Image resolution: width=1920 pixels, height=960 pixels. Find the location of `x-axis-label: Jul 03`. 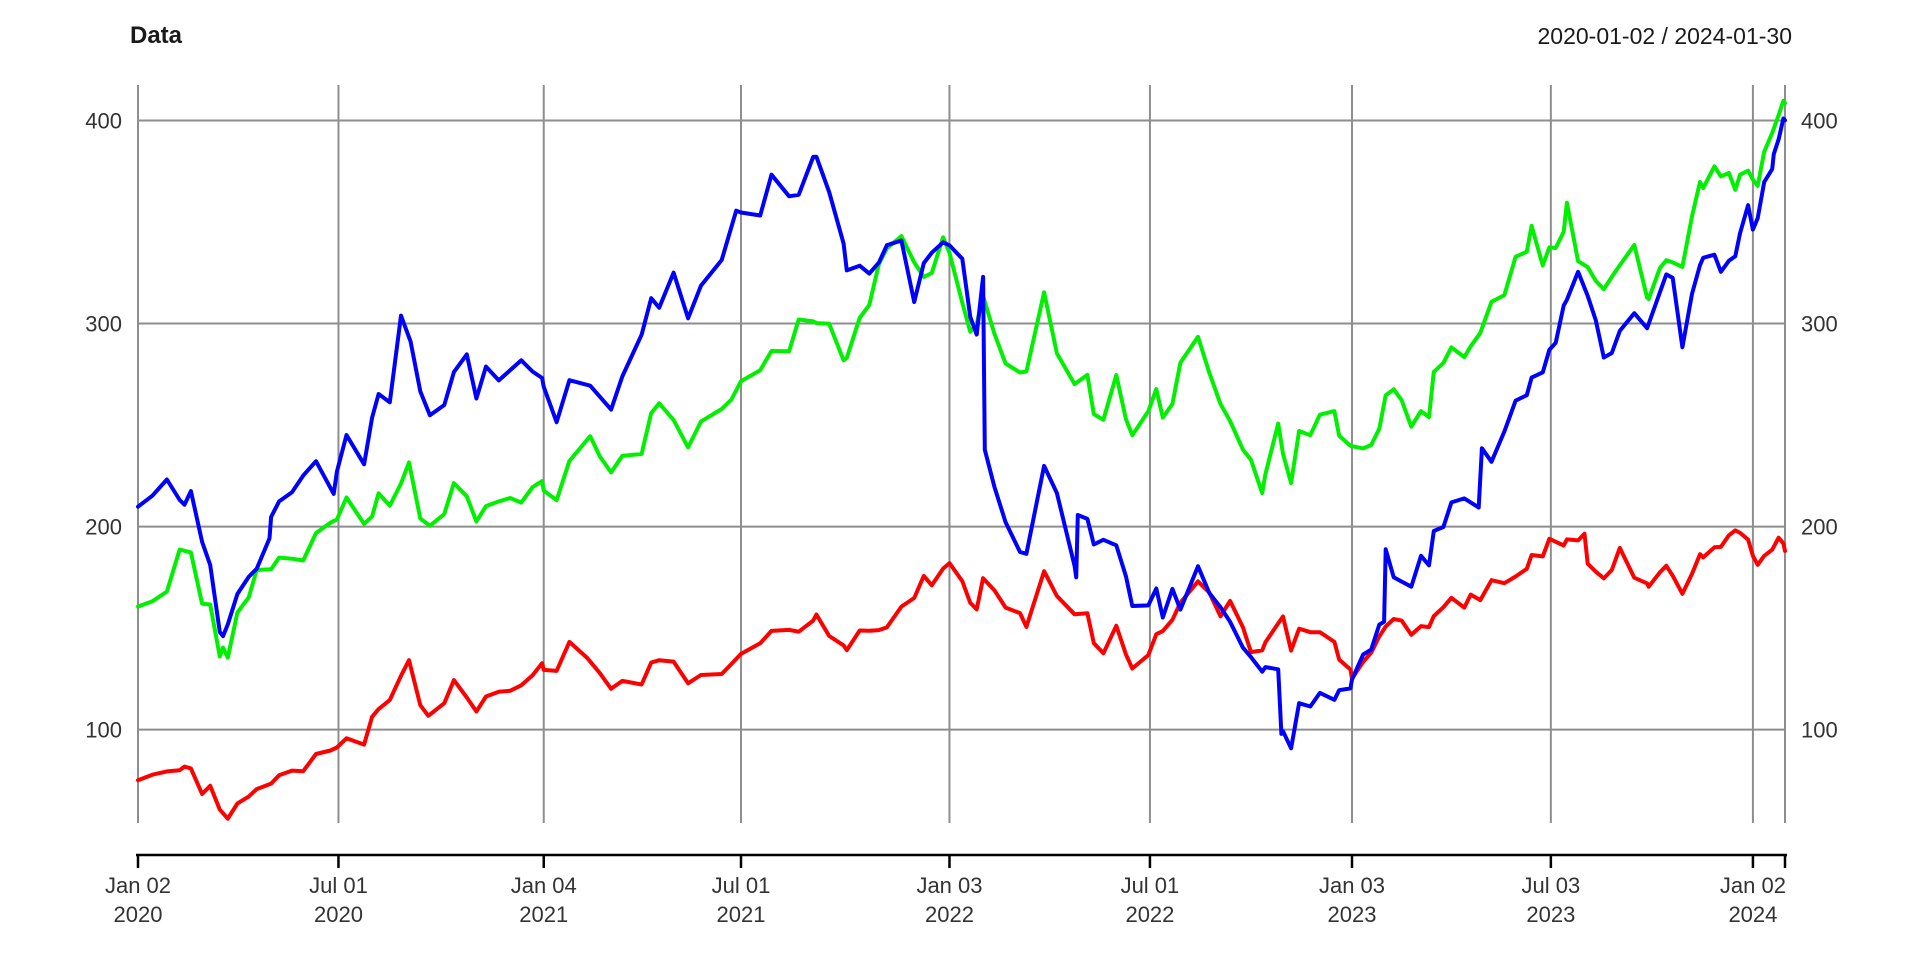

x-axis-label: Jul 03 is located at coordinates (1551, 885).